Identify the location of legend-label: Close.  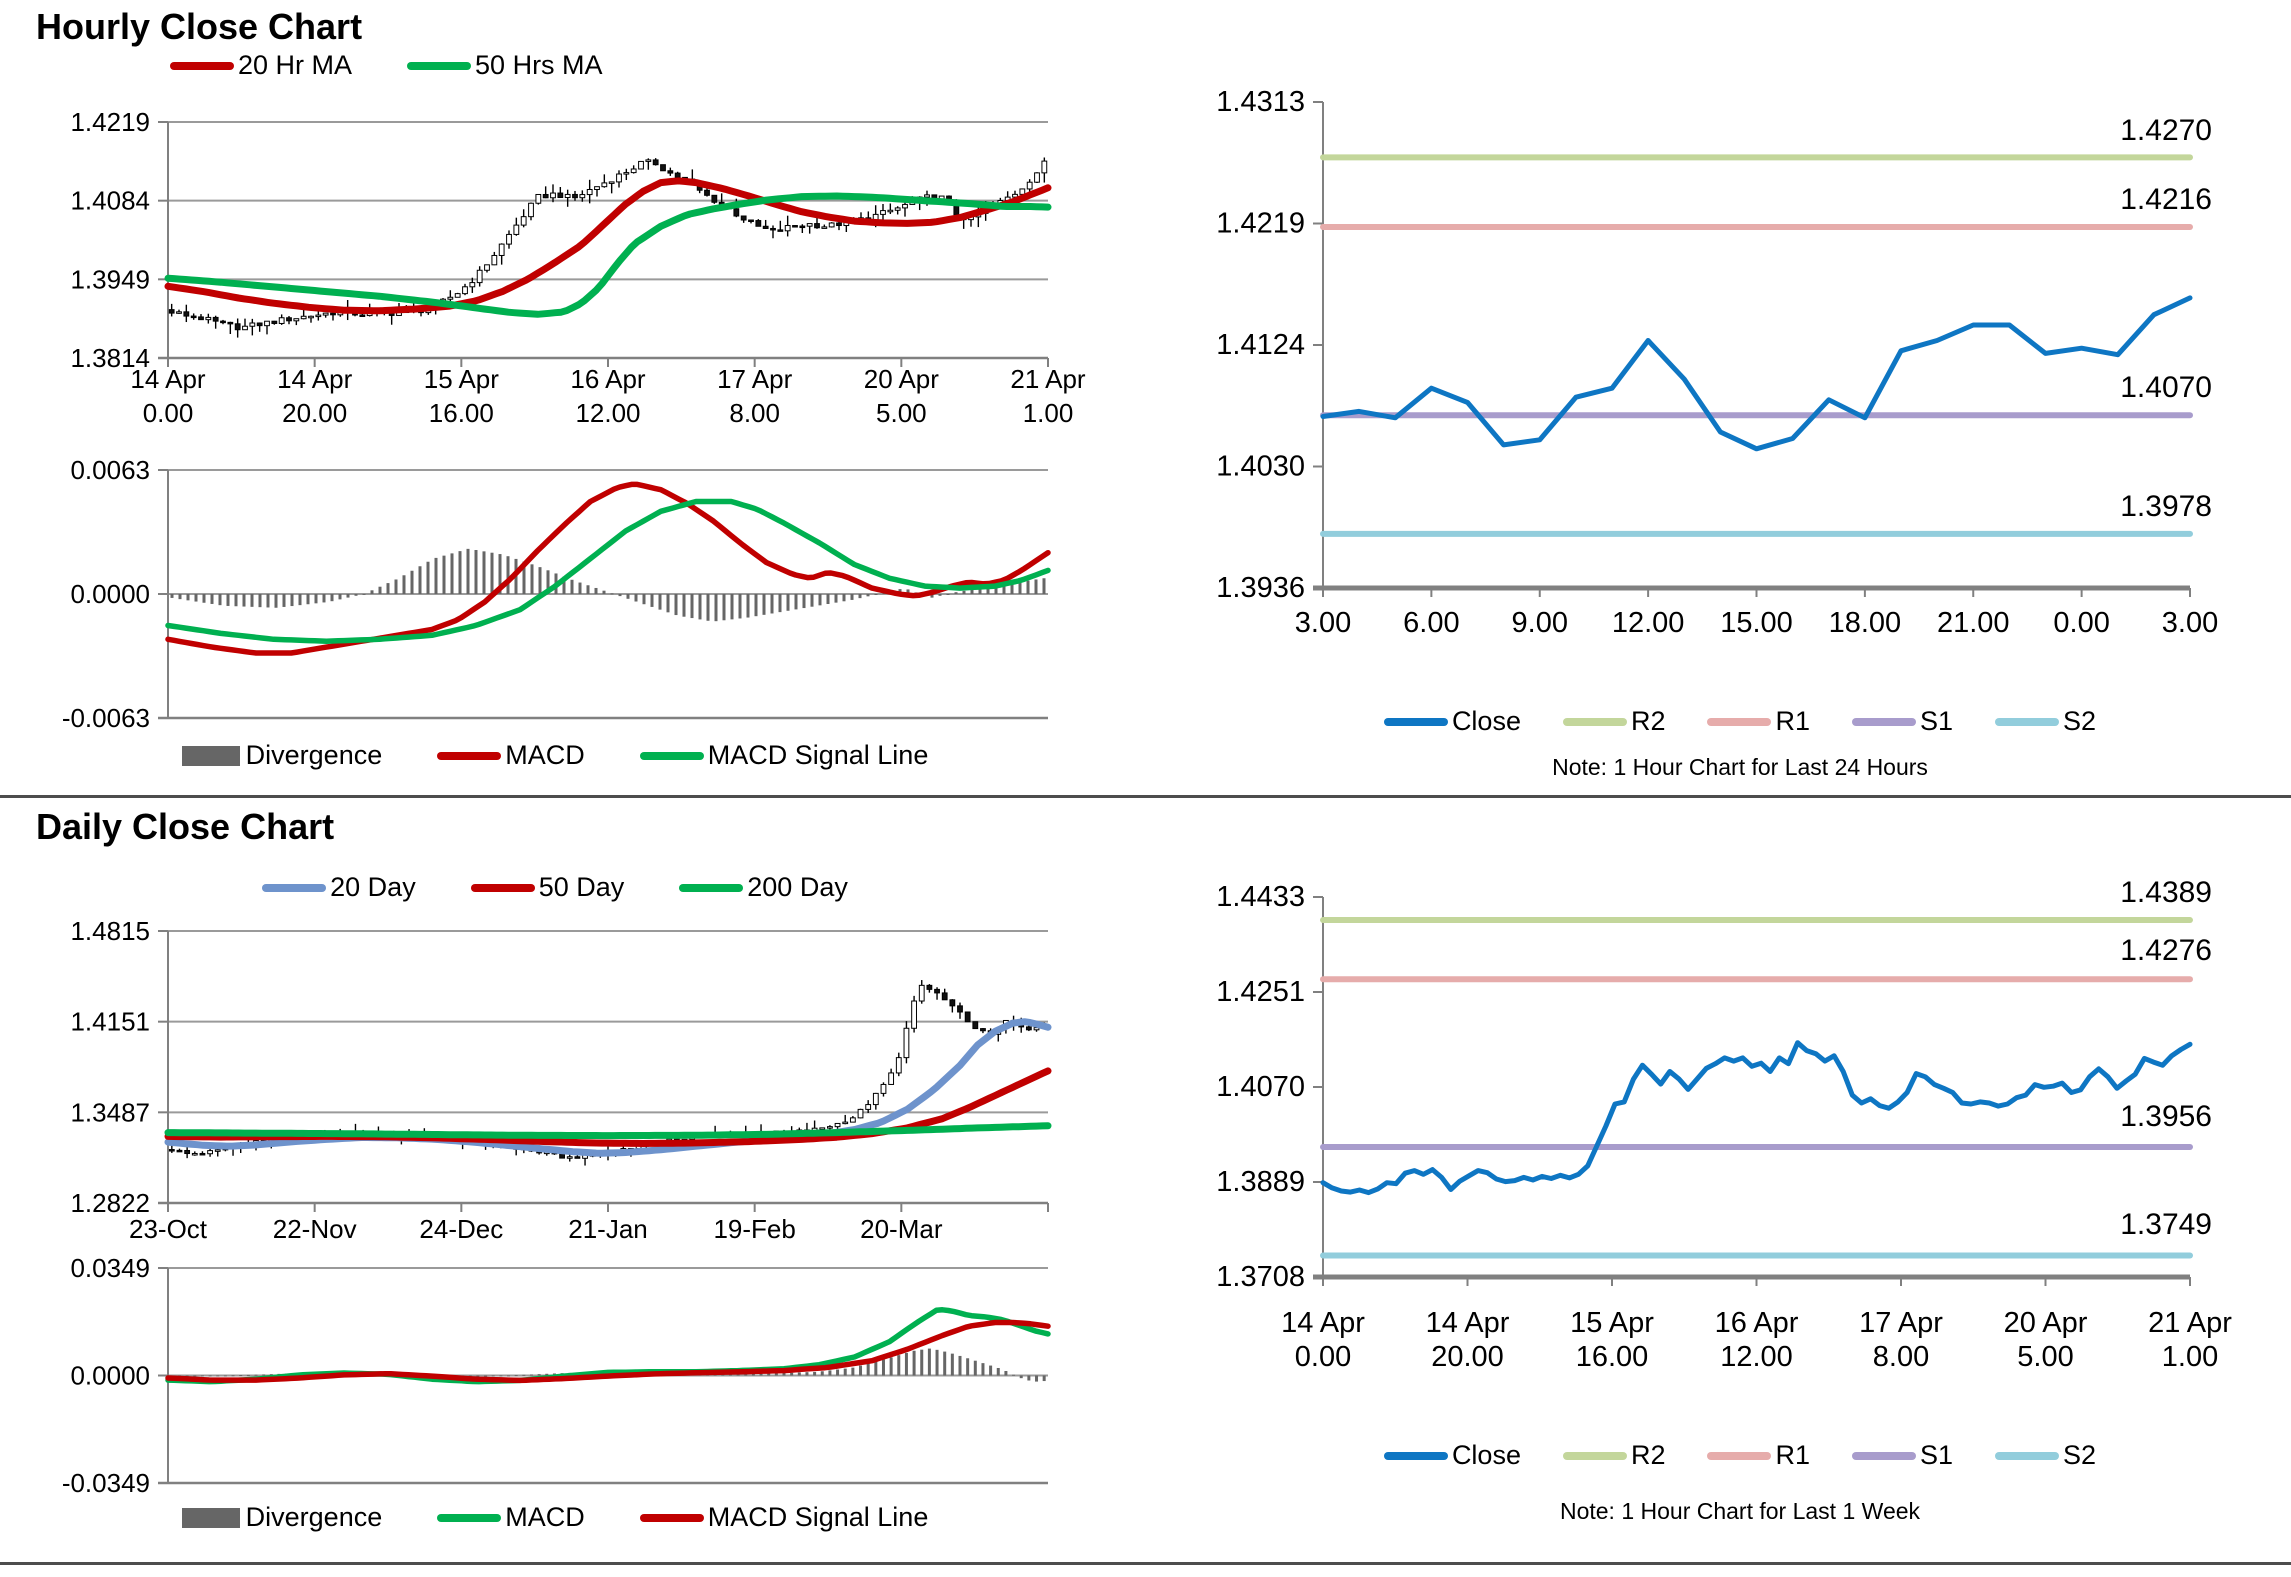
(1486, 721).